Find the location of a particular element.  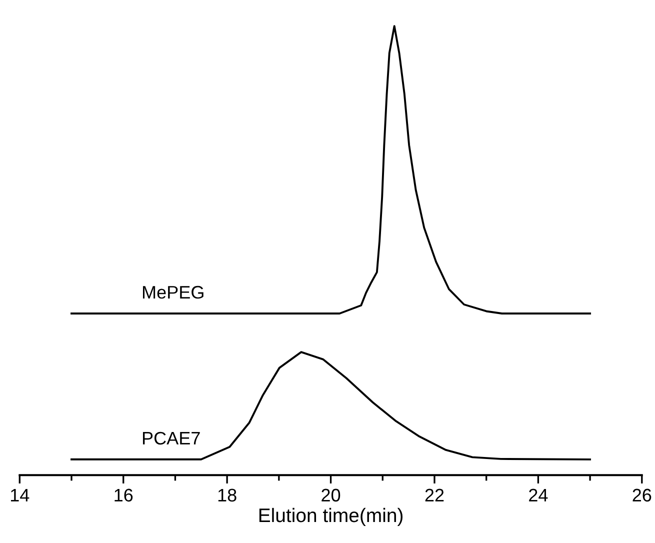

x-tick-label: 16 is located at coordinates (123, 495).